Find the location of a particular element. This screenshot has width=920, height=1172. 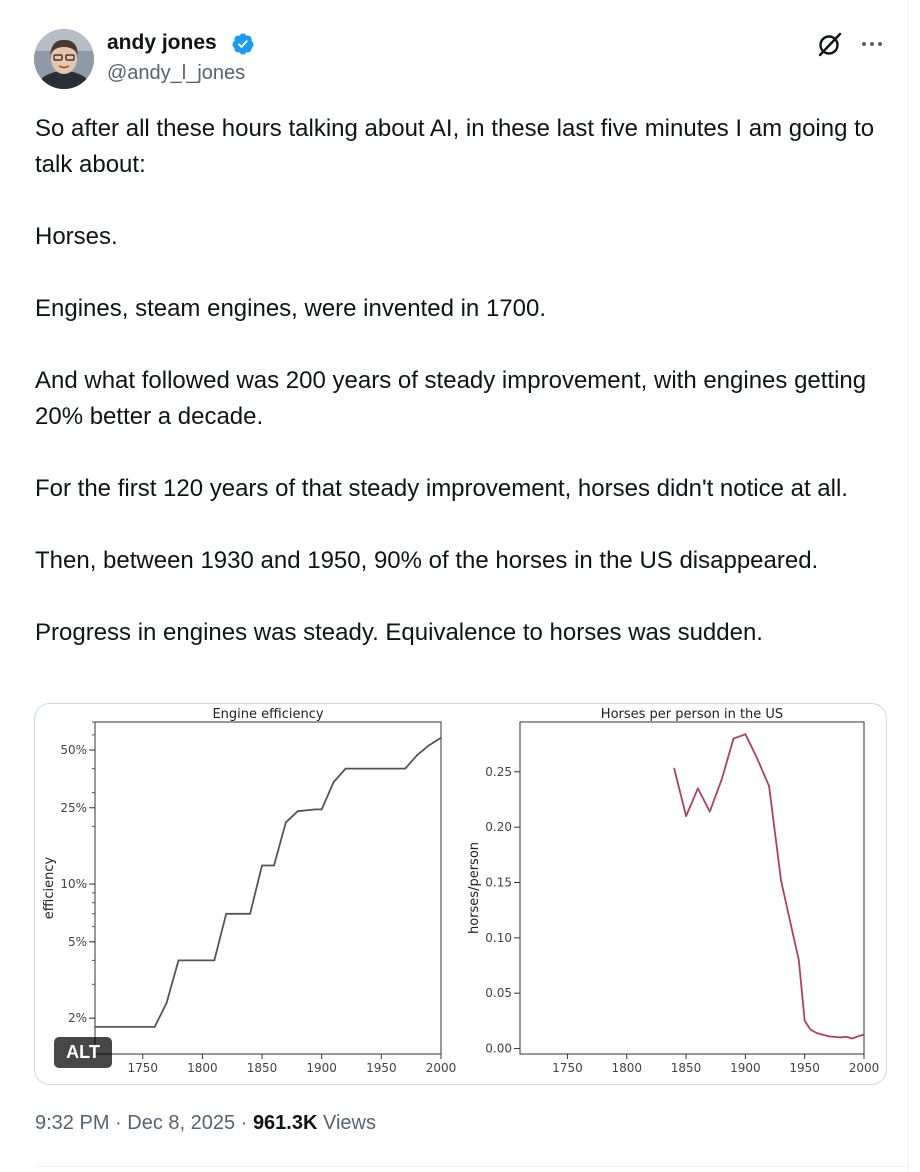

views-count: 961.3K is located at coordinates (285, 1123).